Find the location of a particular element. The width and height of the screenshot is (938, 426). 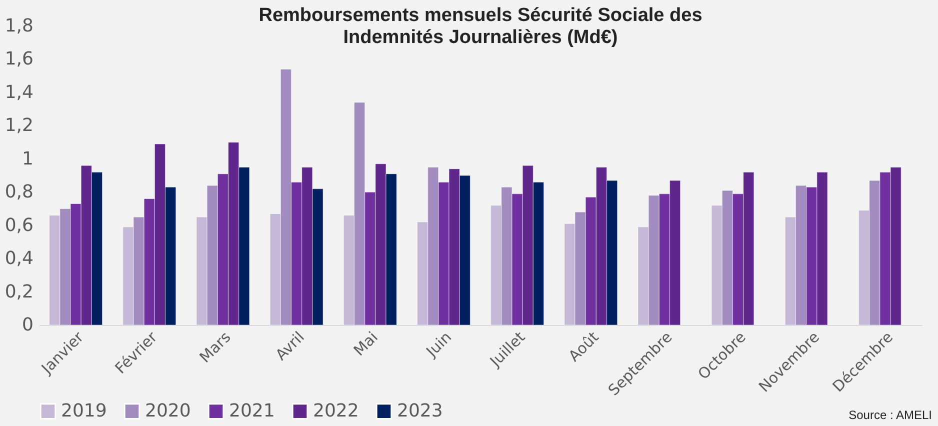

y-tick-label: 0,4 is located at coordinates (19, 259).